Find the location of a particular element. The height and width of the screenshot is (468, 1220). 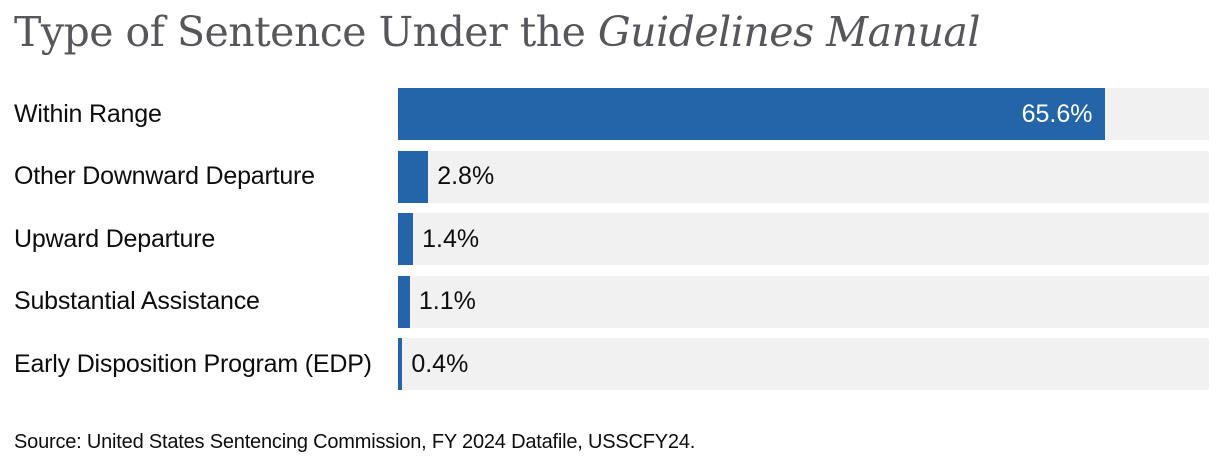

chart-row: Substantial Assistance 1.1% is located at coordinates (611, 301).